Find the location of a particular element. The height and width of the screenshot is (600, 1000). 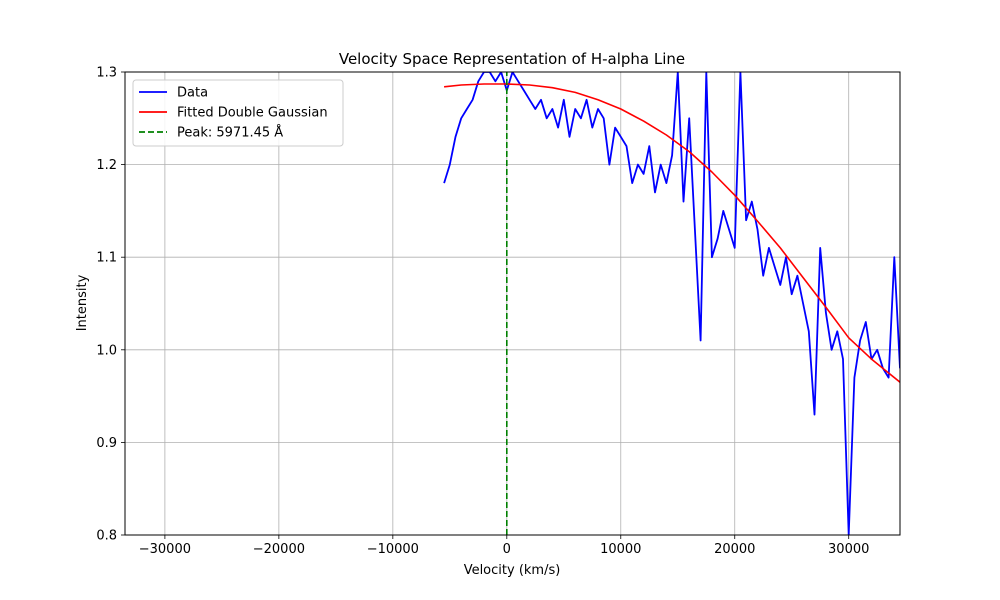

legend-label: Data is located at coordinates (192, 93).